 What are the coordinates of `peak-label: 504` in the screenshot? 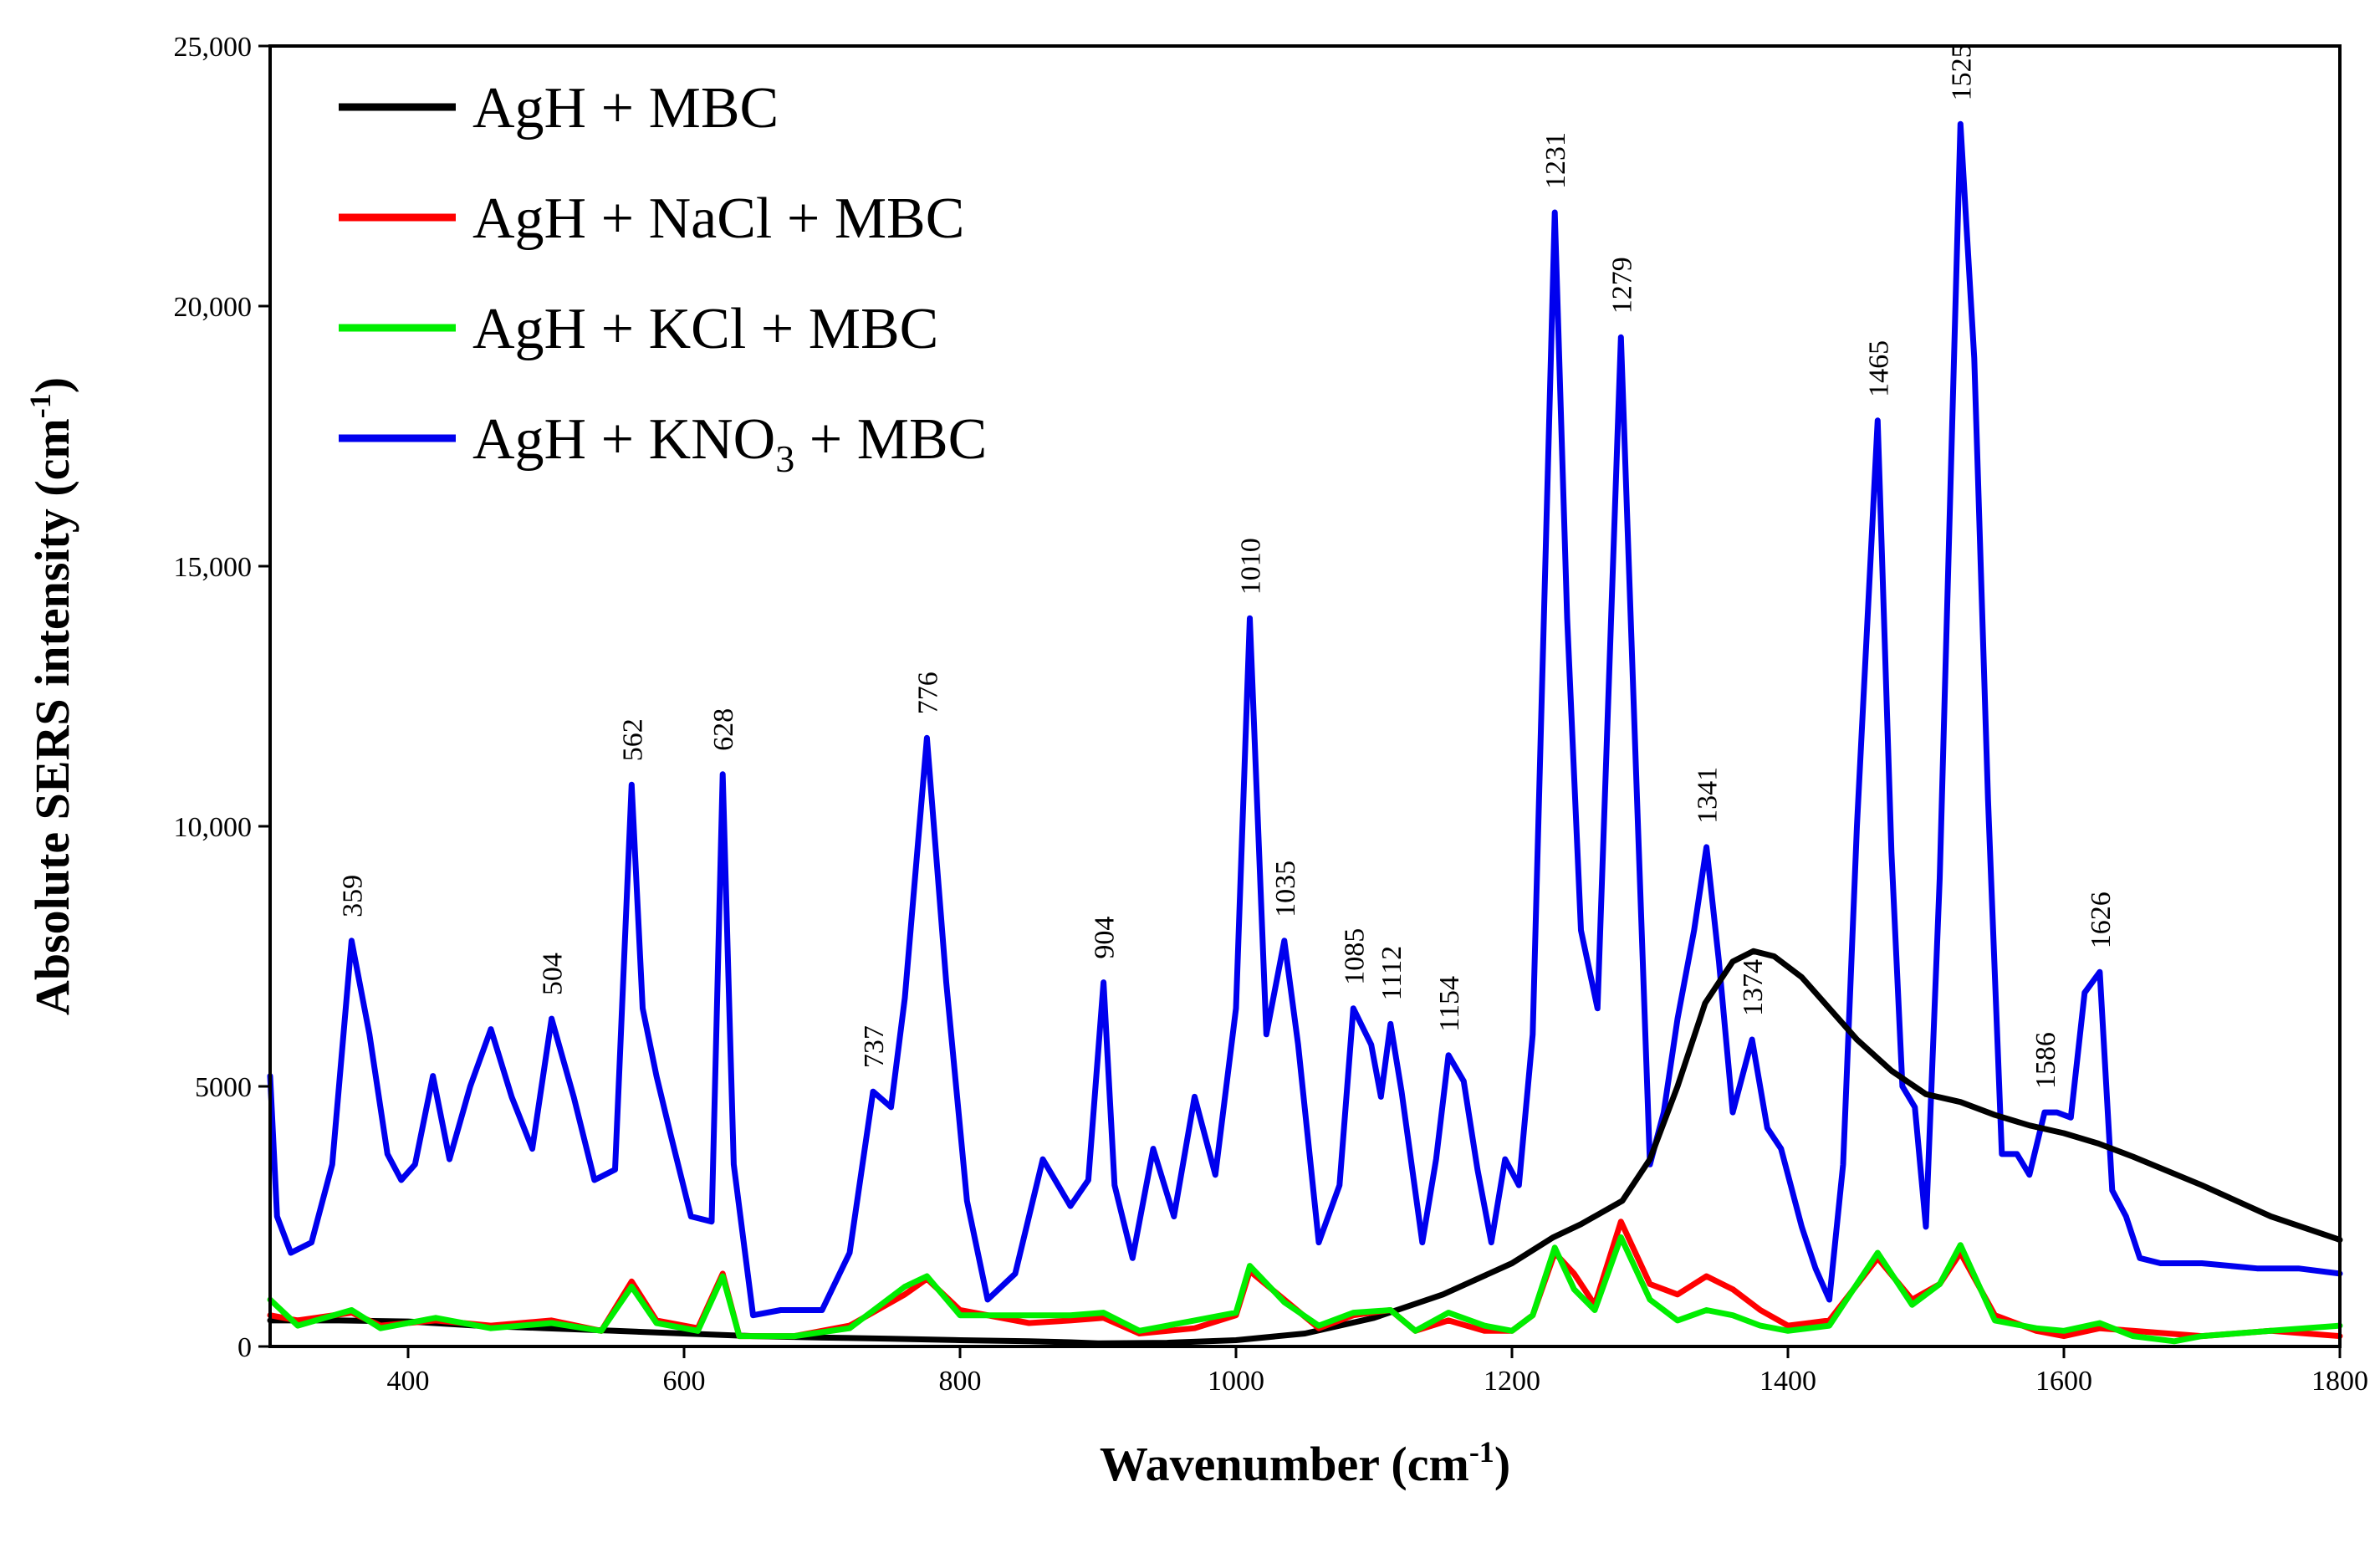 It's located at (553, 974).